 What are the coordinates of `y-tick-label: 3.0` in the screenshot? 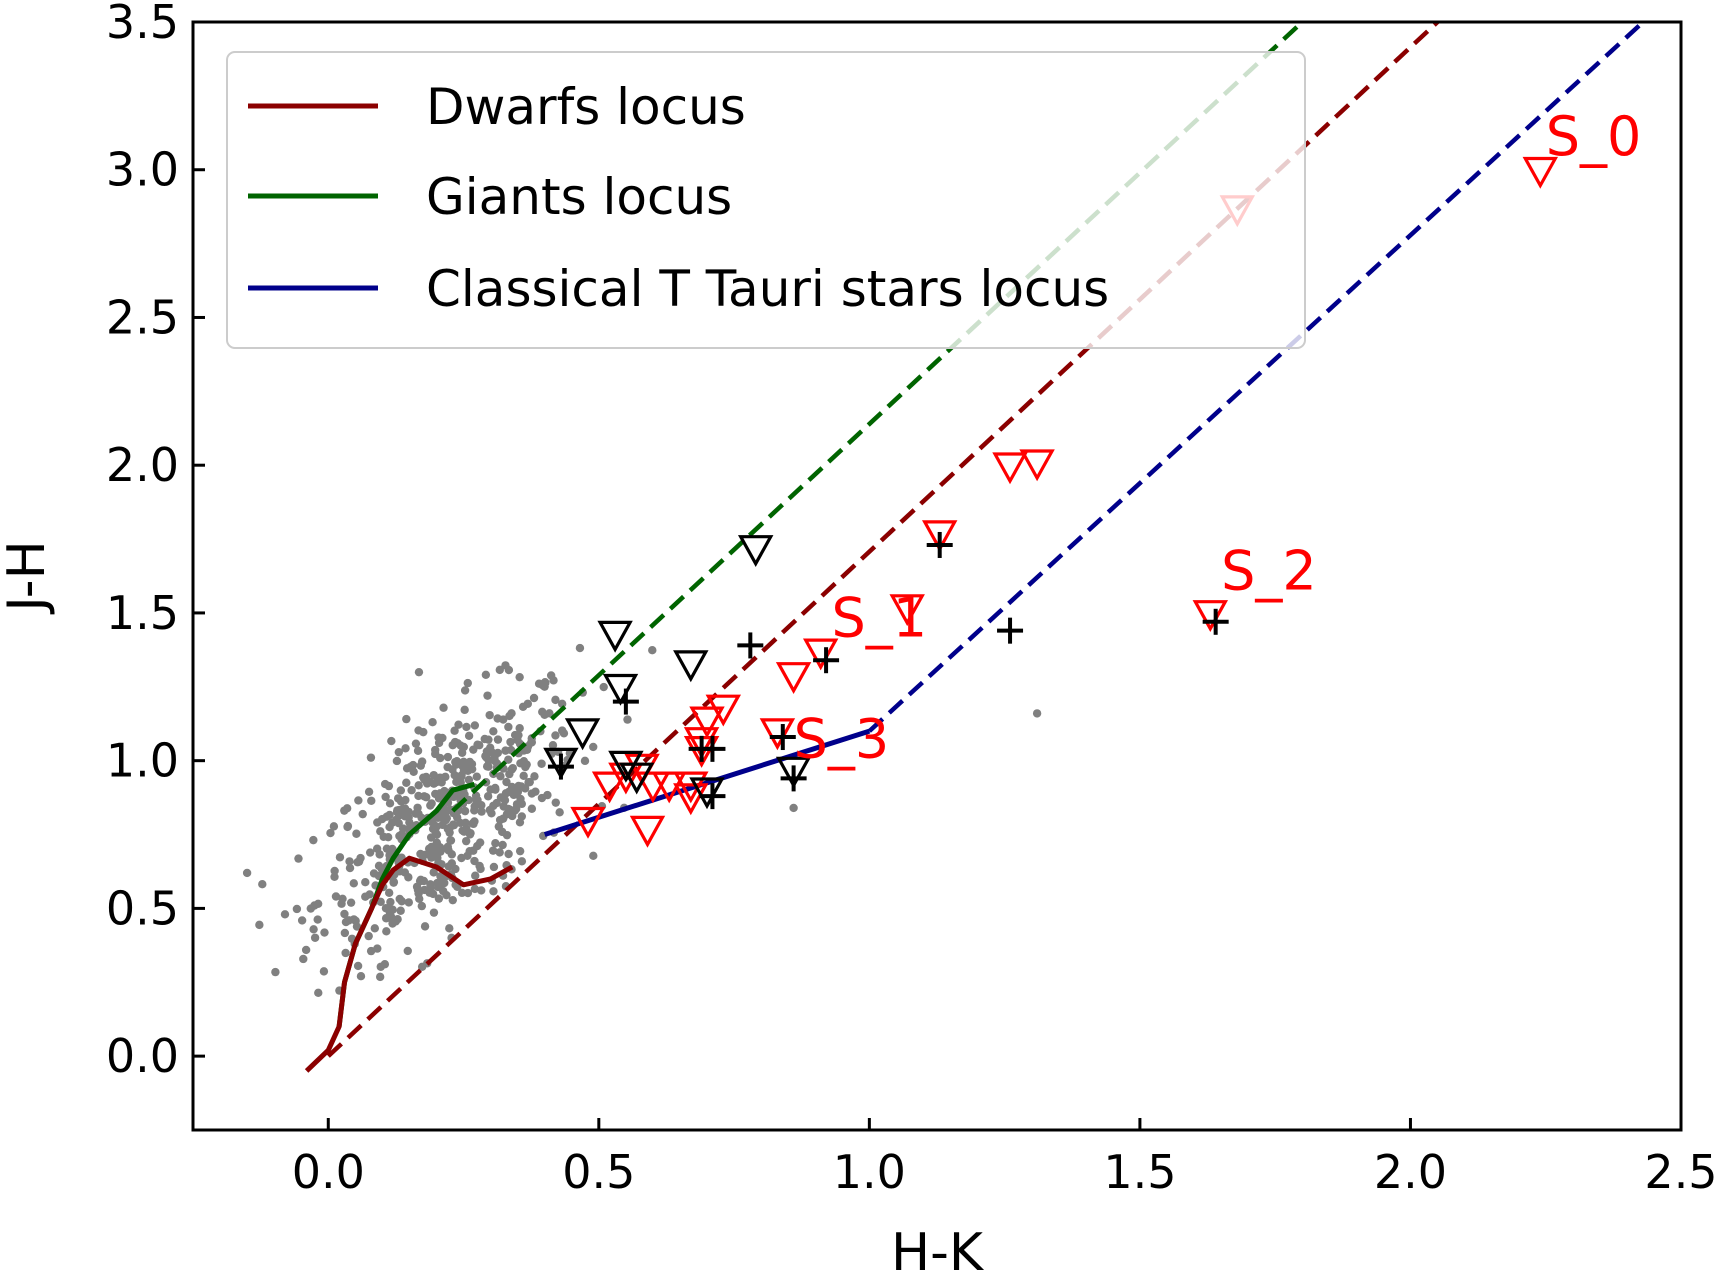 It's located at (142, 170).